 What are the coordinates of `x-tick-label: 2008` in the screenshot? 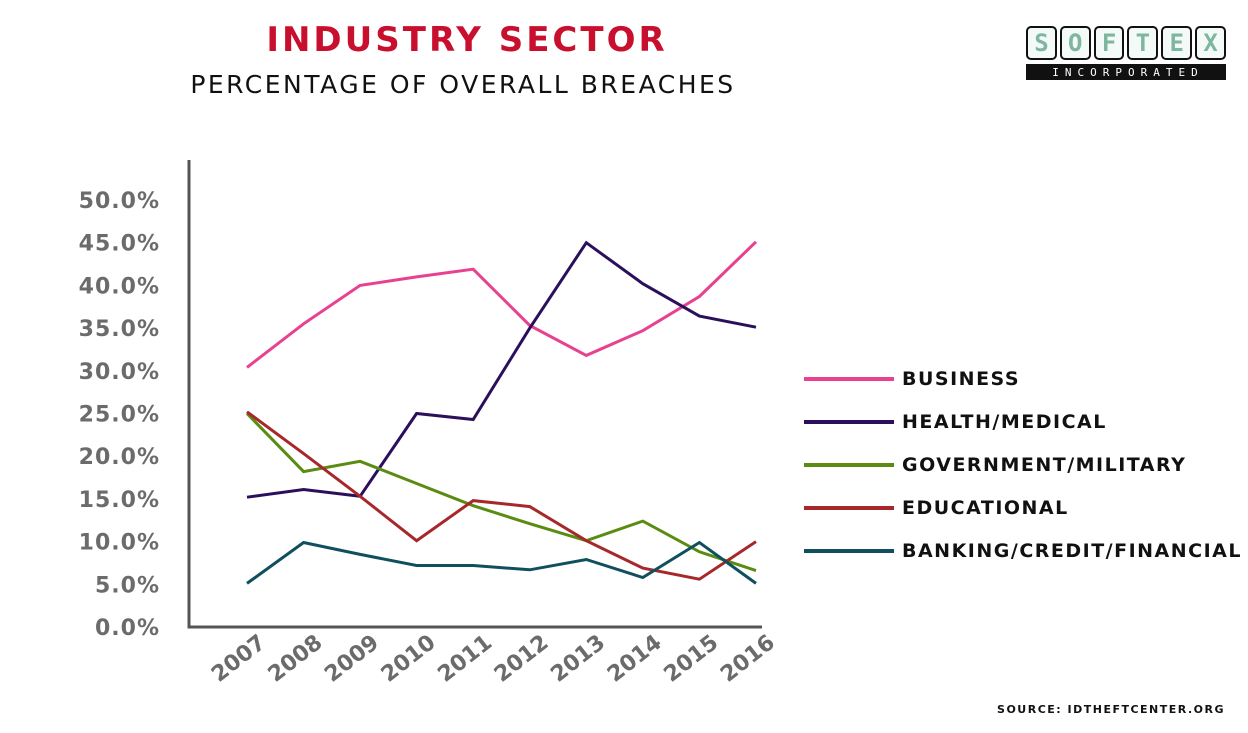 It's located at (296, 658).